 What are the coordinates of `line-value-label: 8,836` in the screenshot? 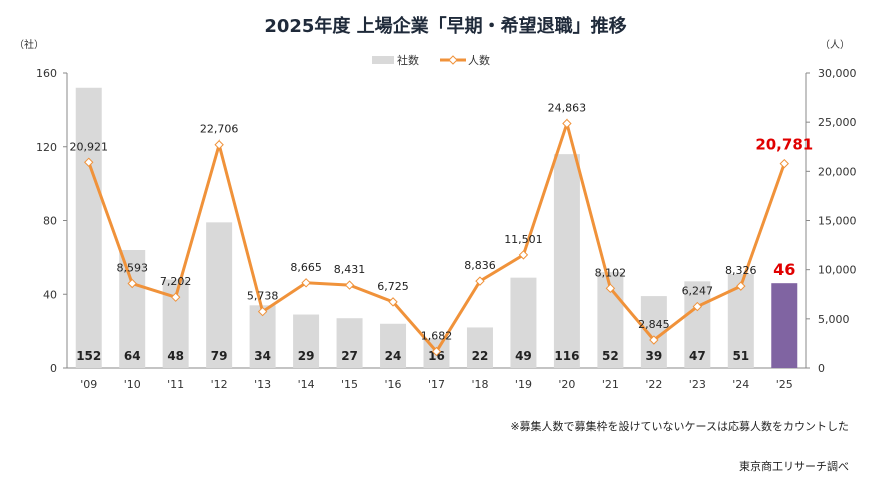 It's located at (480, 265).